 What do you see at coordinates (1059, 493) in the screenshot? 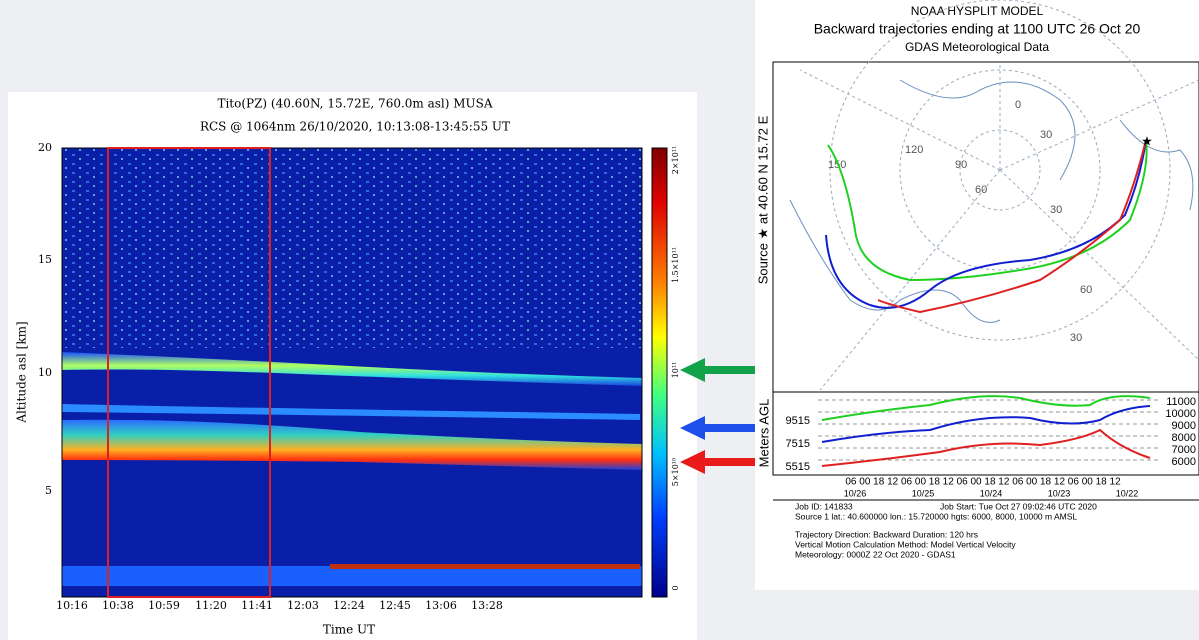
I see `date-label: 10/23` at bounding box center [1059, 493].